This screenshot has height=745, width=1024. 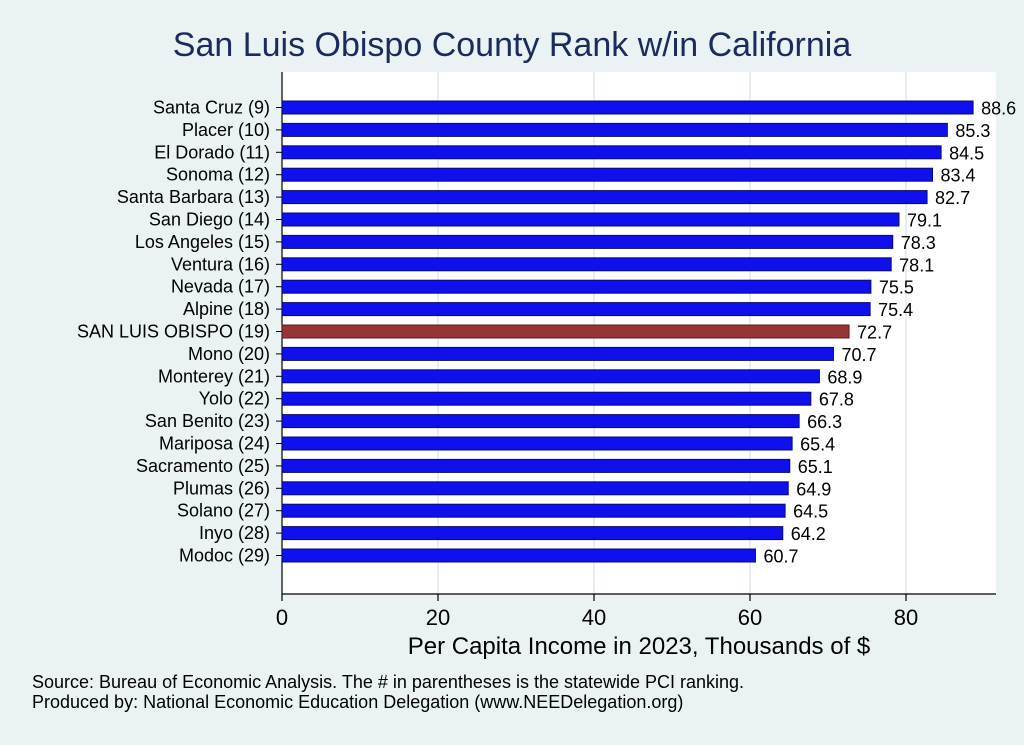 What do you see at coordinates (220, 287) in the screenshot?
I see `category-label: Nevada (17)` at bounding box center [220, 287].